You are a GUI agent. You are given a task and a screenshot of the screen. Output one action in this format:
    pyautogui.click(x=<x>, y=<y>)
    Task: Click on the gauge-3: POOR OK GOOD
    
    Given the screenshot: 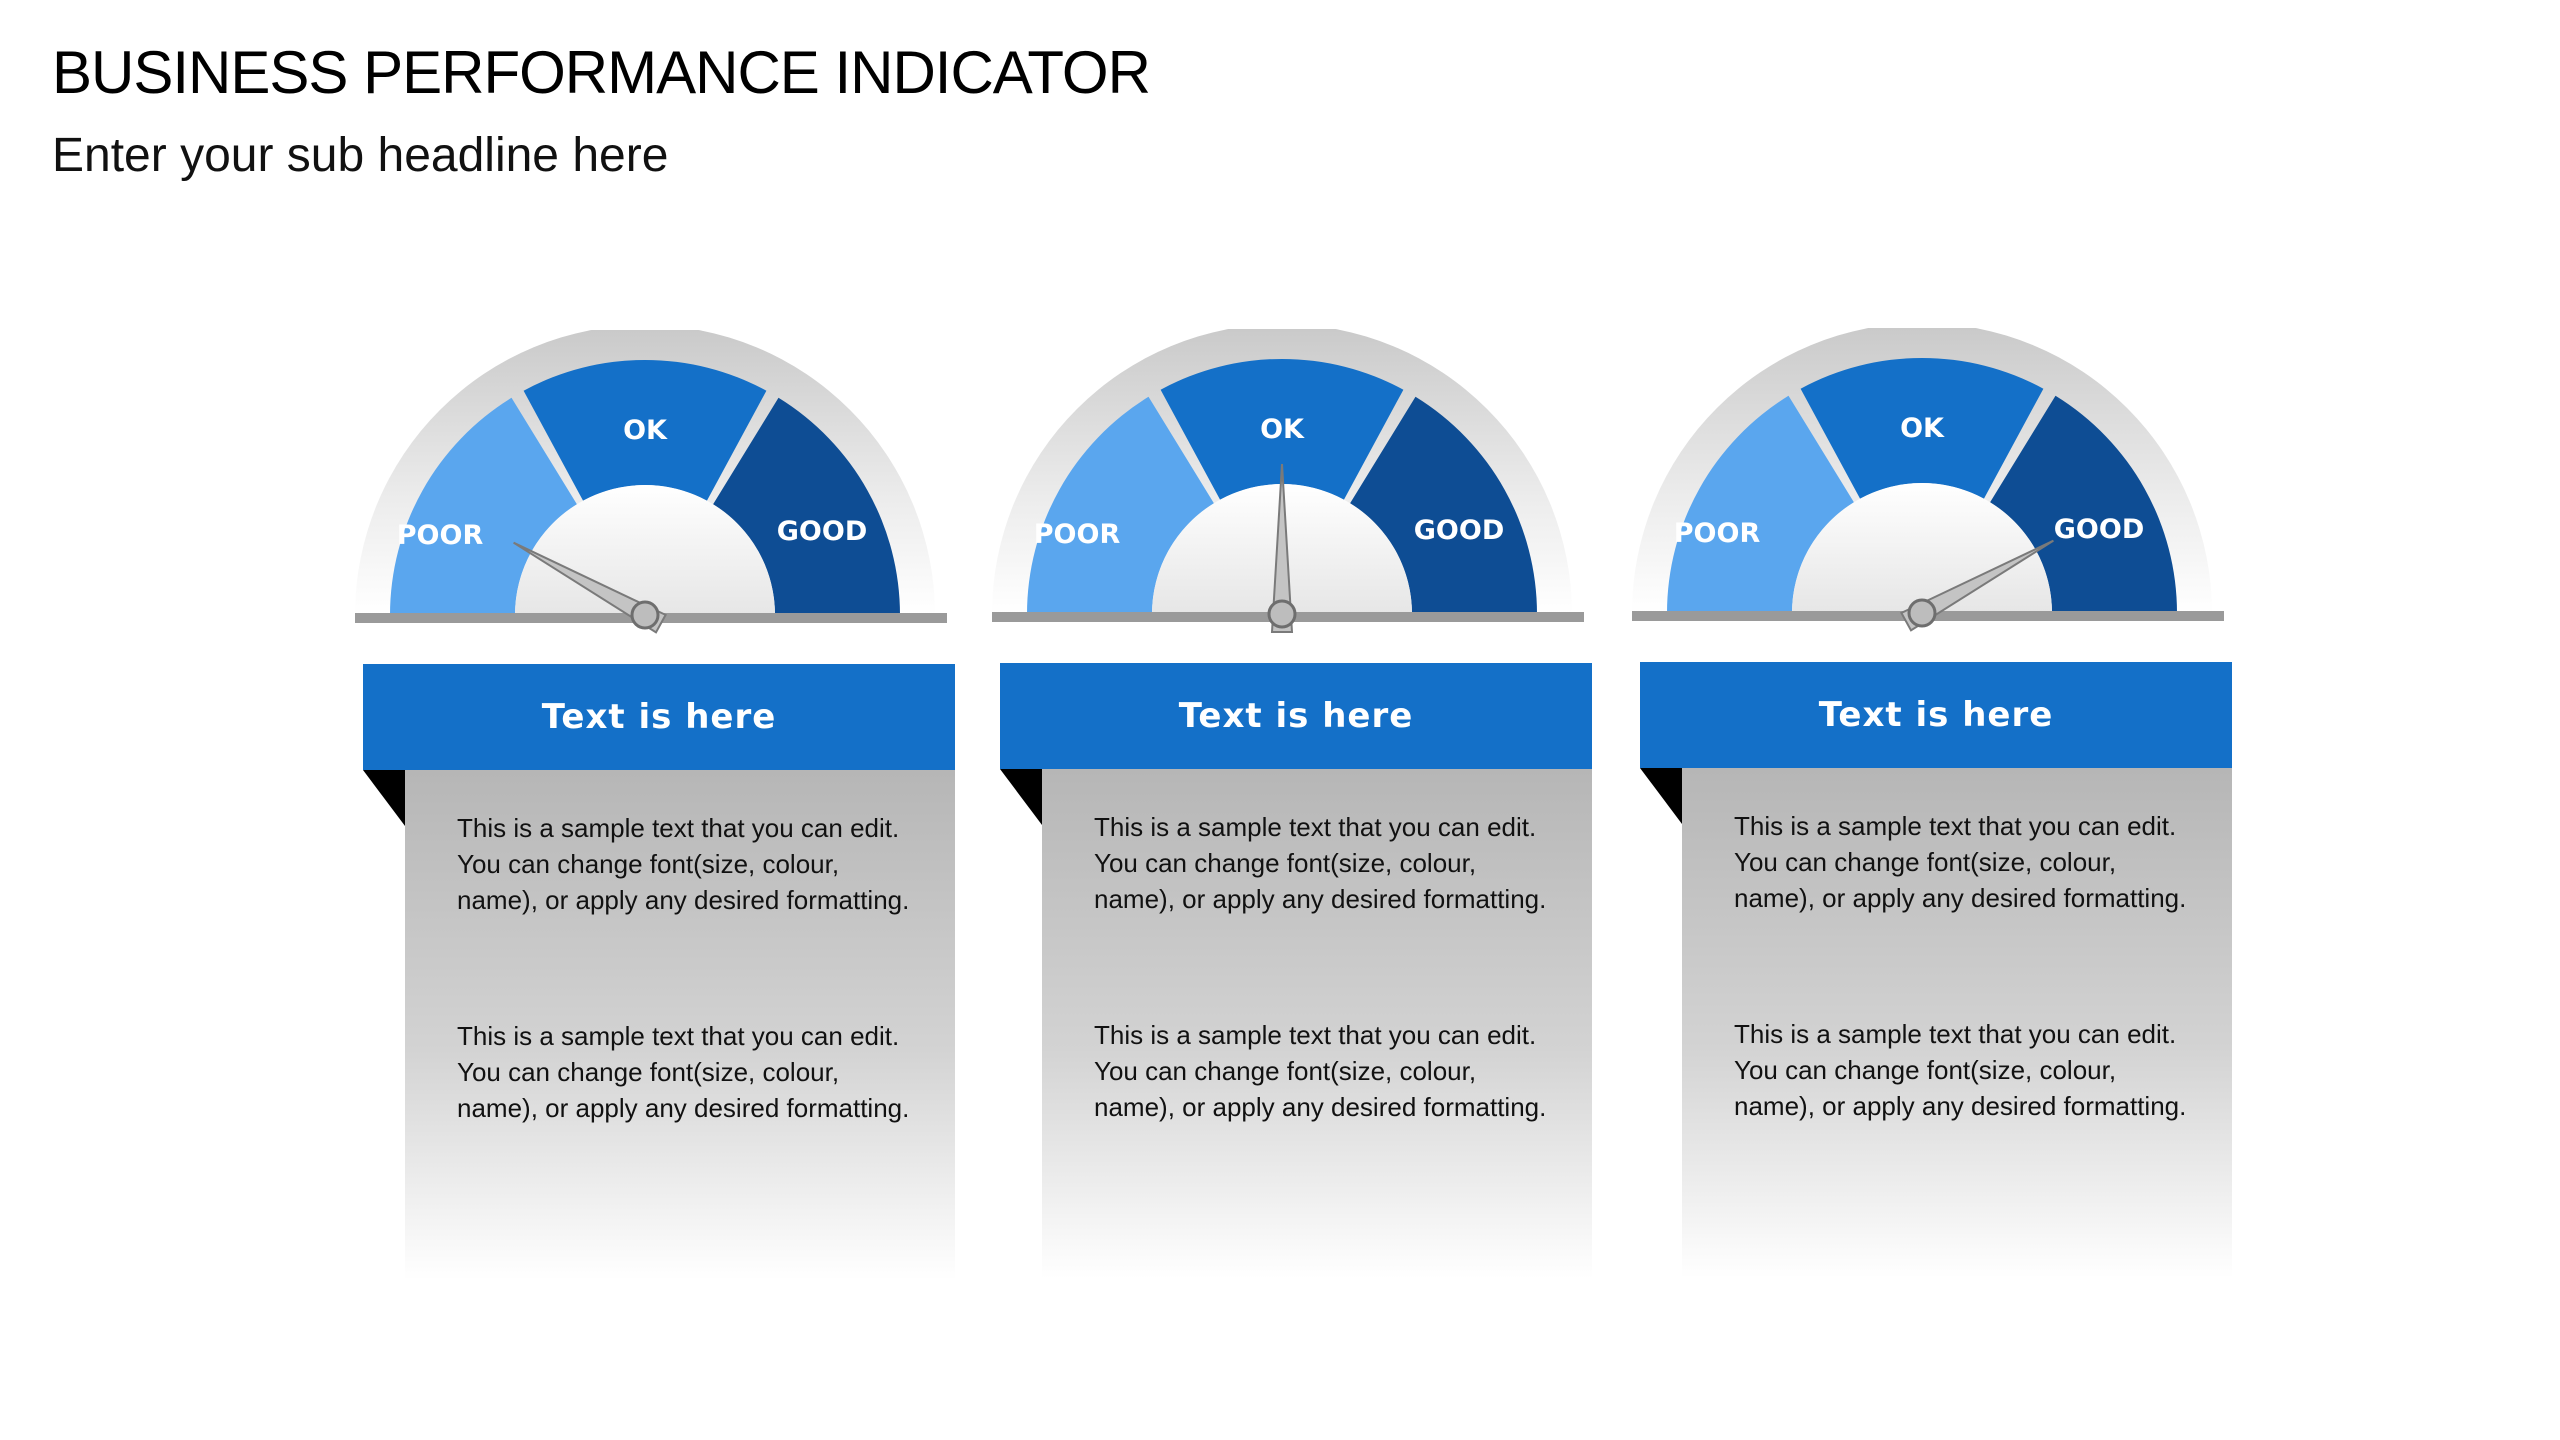 What is the action you would take?
    pyautogui.click(x=1928, y=480)
    